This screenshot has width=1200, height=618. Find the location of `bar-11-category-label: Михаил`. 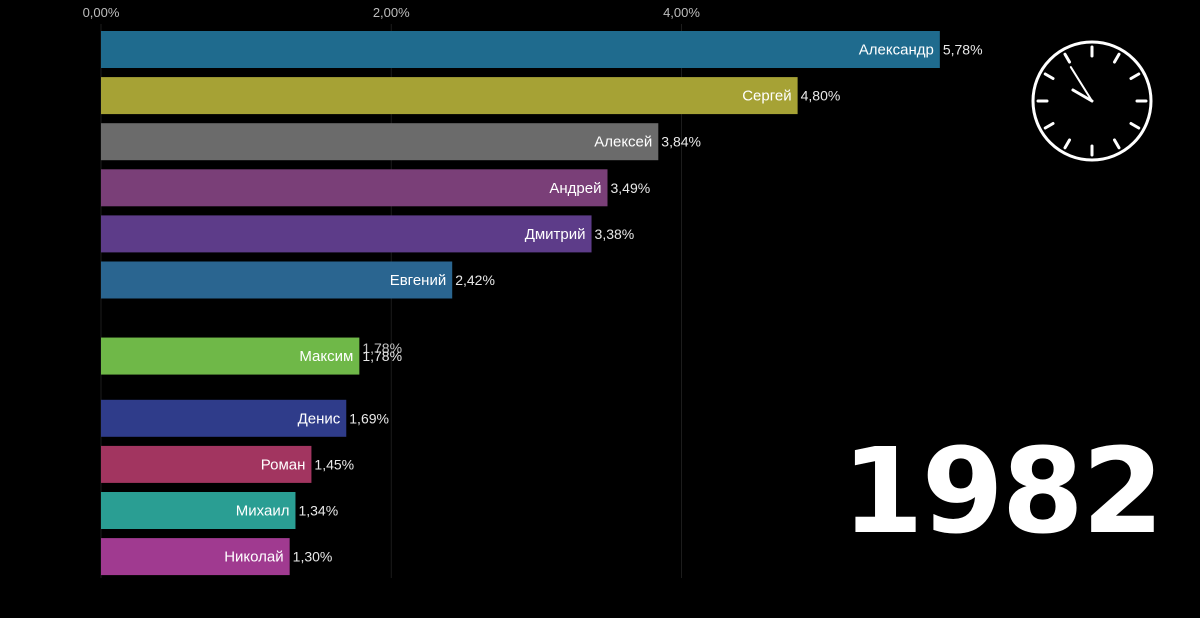

bar-11-category-label: Михаил is located at coordinates (263, 511).